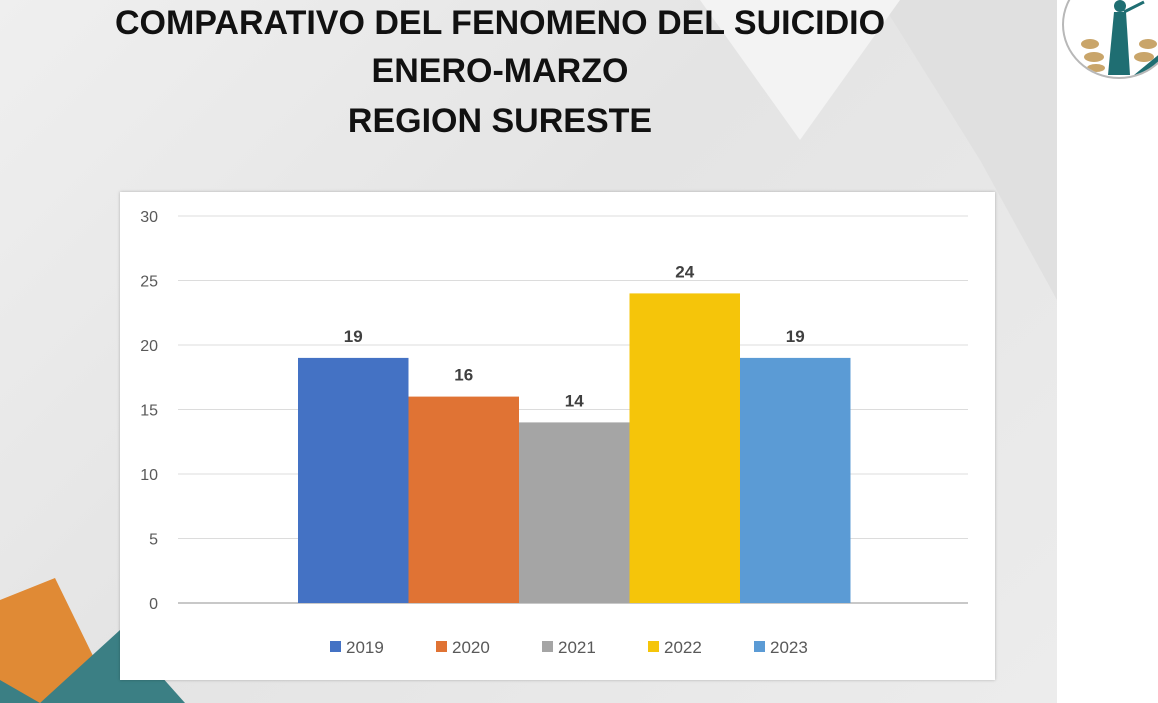 The width and height of the screenshot is (1158, 703). I want to click on y-tick-label: 20, so click(149, 346).